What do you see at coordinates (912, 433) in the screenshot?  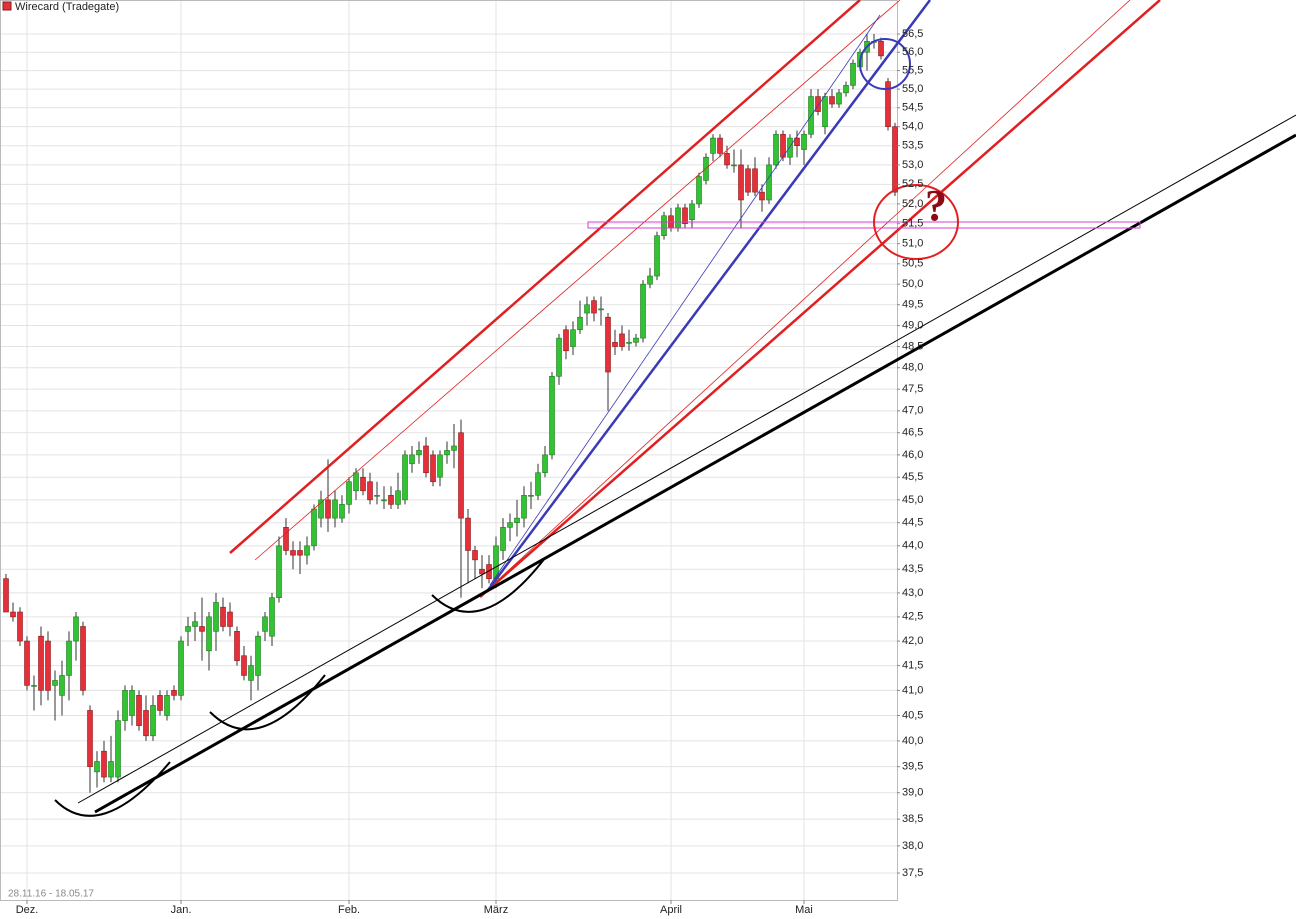 I see `y-tick-label: 46,5` at bounding box center [912, 433].